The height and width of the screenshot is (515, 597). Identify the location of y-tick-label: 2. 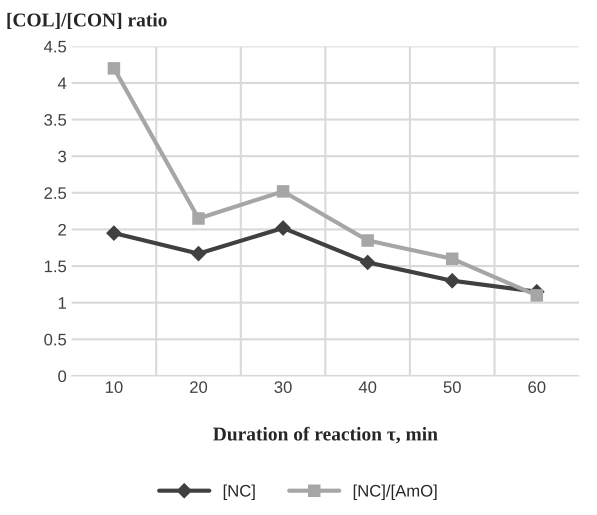
(62, 230).